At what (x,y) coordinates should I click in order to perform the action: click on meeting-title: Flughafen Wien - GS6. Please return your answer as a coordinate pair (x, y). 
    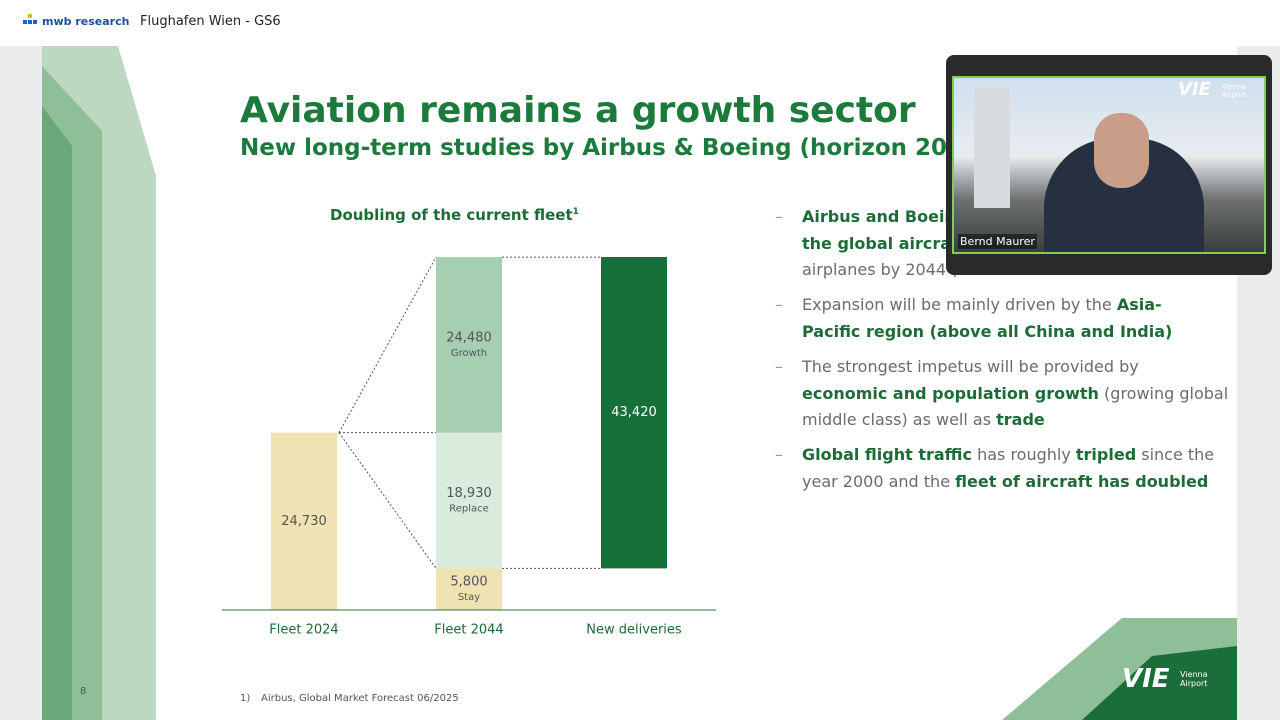
    Looking at the image, I should click on (210, 21).